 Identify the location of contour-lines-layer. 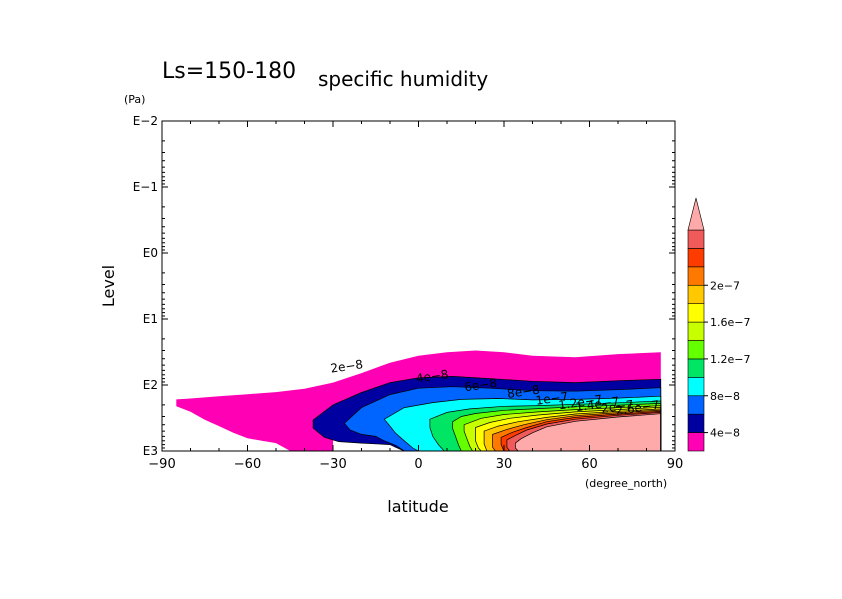
(487, 414).